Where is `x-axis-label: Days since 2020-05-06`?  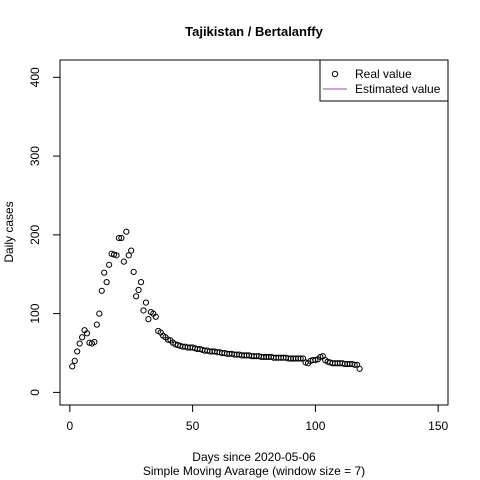 x-axis-label: Days since 2020-05-06 is located at coordinates (254, 457).